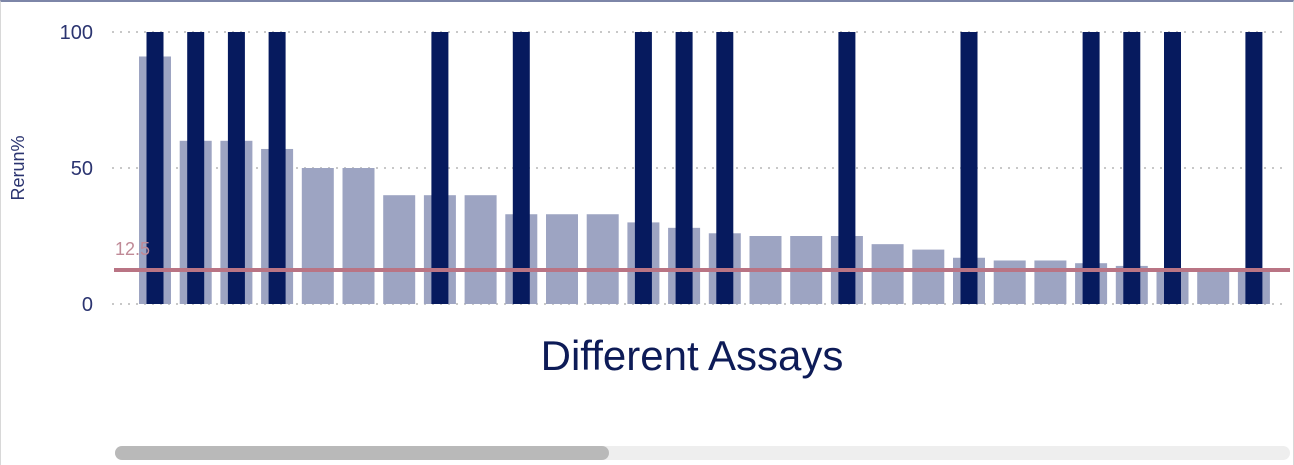 The height and width of the screenshot is (465, 1294). I want to click on reference-line-label: 12.5, so click(132, 249).